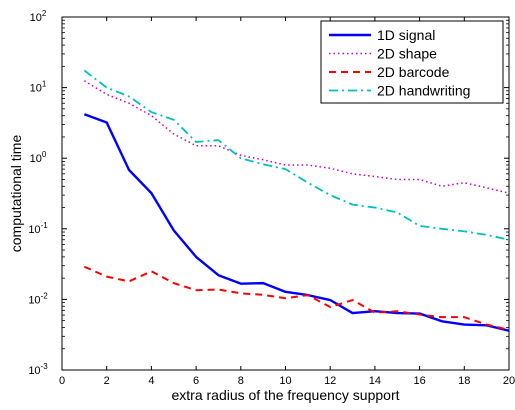 This screenshot has height=410, width=515. I want to click on x-tick-label: 16, so click(419, 381).